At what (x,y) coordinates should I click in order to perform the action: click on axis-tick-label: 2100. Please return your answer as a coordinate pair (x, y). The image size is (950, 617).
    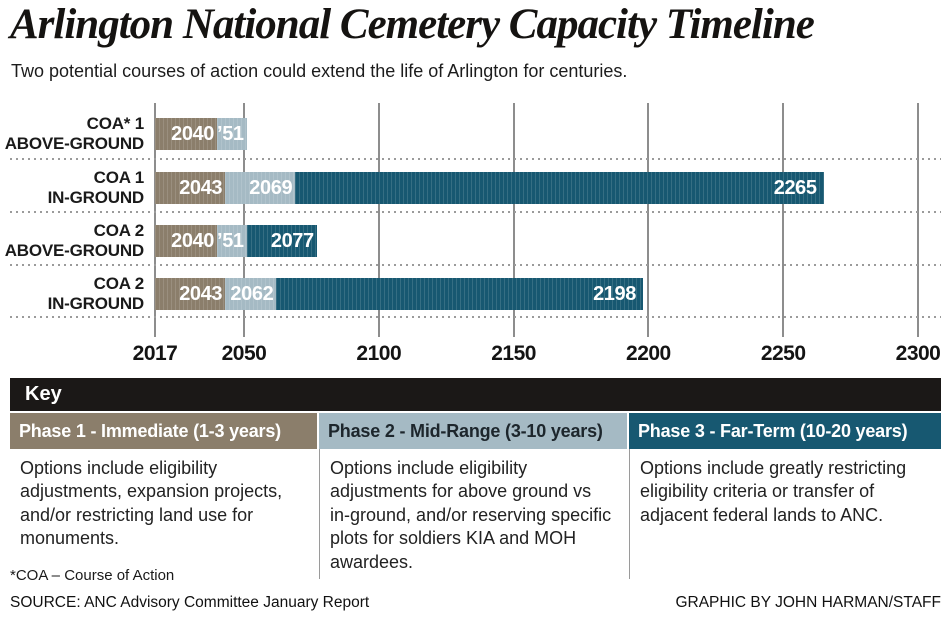
    Looking at the image, I should click on (379, 353).